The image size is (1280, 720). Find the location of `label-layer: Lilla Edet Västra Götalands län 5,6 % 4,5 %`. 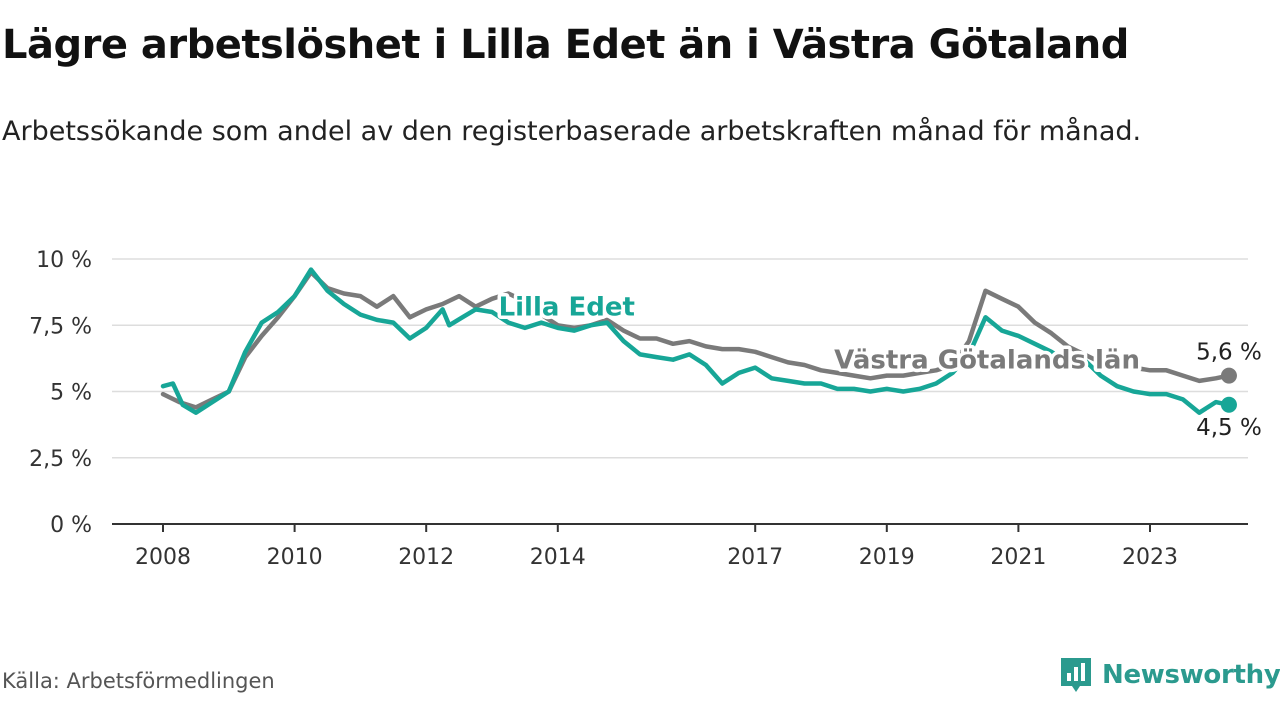

label-layer: Lilla Edet Västra Götalands län 5,6 % 4,5 % is located at coordinates (880, 366).